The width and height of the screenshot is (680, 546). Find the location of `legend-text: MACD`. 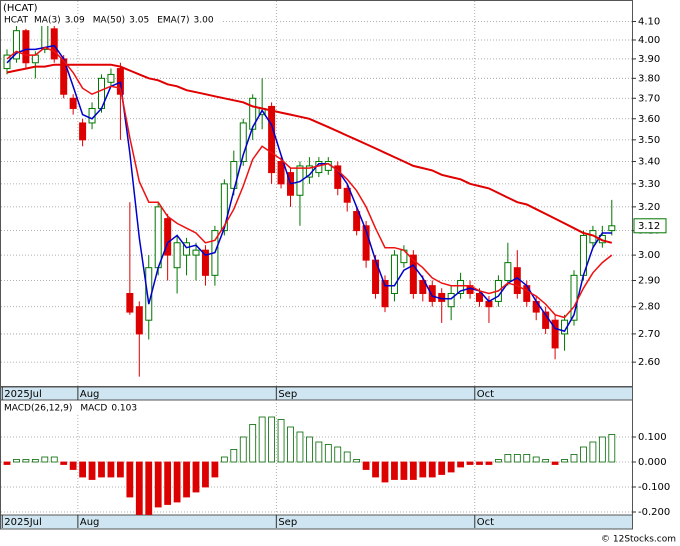

legend-text: MACD is located at coordinates (93, 409).